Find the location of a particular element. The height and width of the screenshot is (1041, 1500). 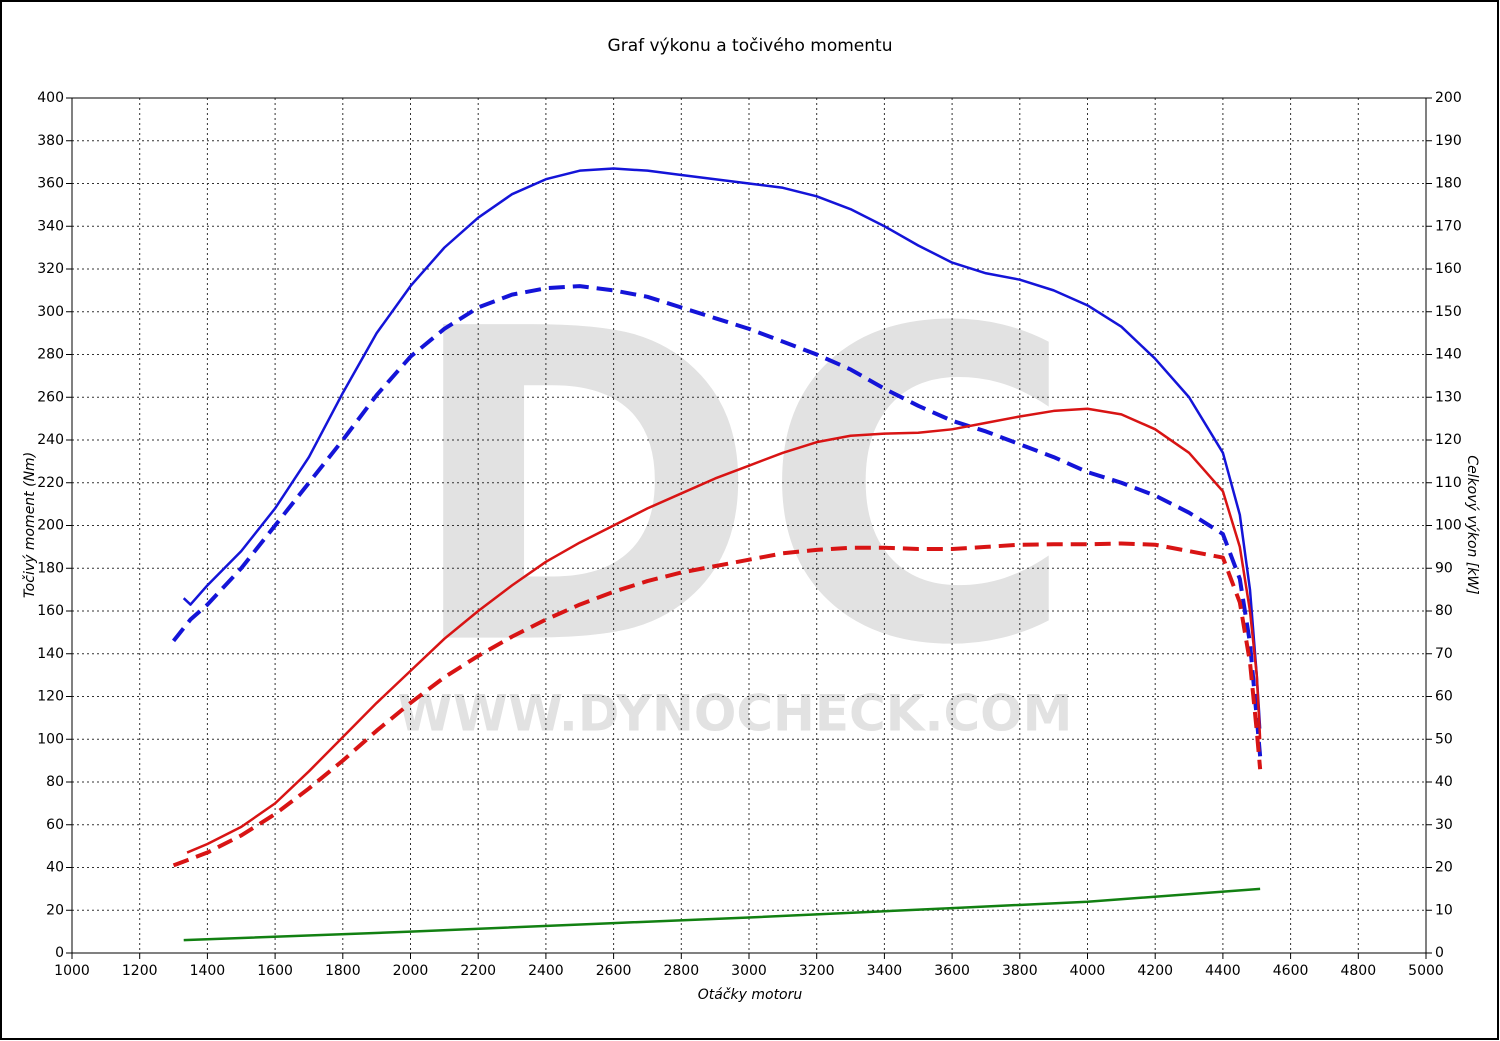

y2-tick-label: 190 is located at coordinates (1448, 141).